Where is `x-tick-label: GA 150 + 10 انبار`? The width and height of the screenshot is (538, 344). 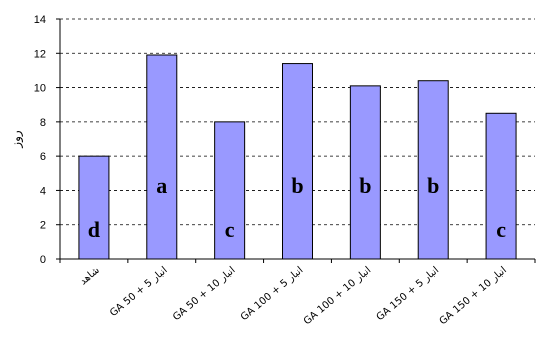
x-tick-label: GA 150 + 10 انبار is located at coordinates (473, 296).